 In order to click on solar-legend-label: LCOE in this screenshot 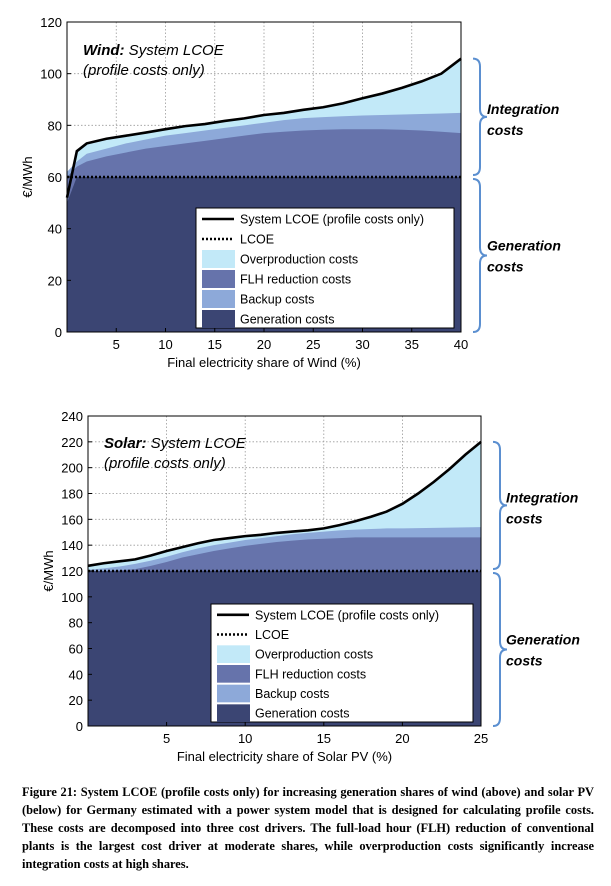, I will do `click(272, 635)`.